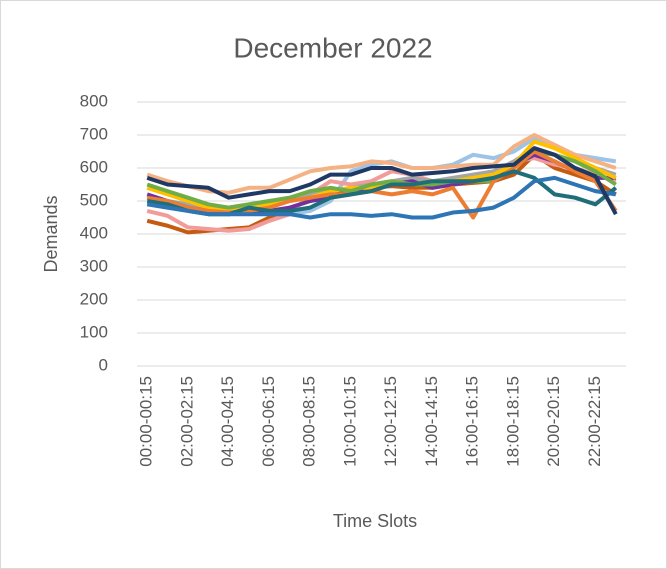 The image size is (667, 569). What do you see at coordinates (431, 421) in the screenshot?
I see `x-tick-label: 14:00-14:15` at bounding box center [431, 421].